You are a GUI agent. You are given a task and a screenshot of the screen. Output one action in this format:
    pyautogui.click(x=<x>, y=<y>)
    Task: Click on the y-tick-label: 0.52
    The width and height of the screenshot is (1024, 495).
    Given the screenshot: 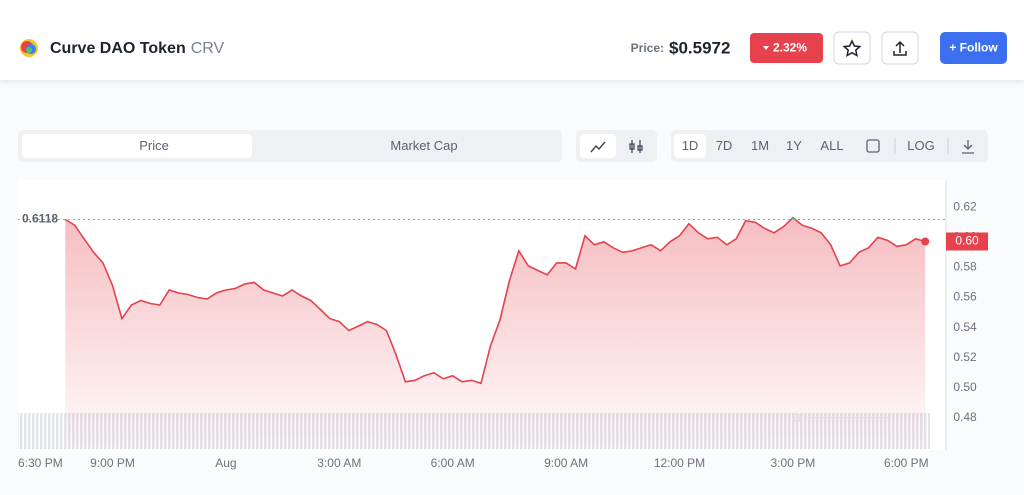 What is the action you would take?
    pyautogui.click(x=965, y=357)
    